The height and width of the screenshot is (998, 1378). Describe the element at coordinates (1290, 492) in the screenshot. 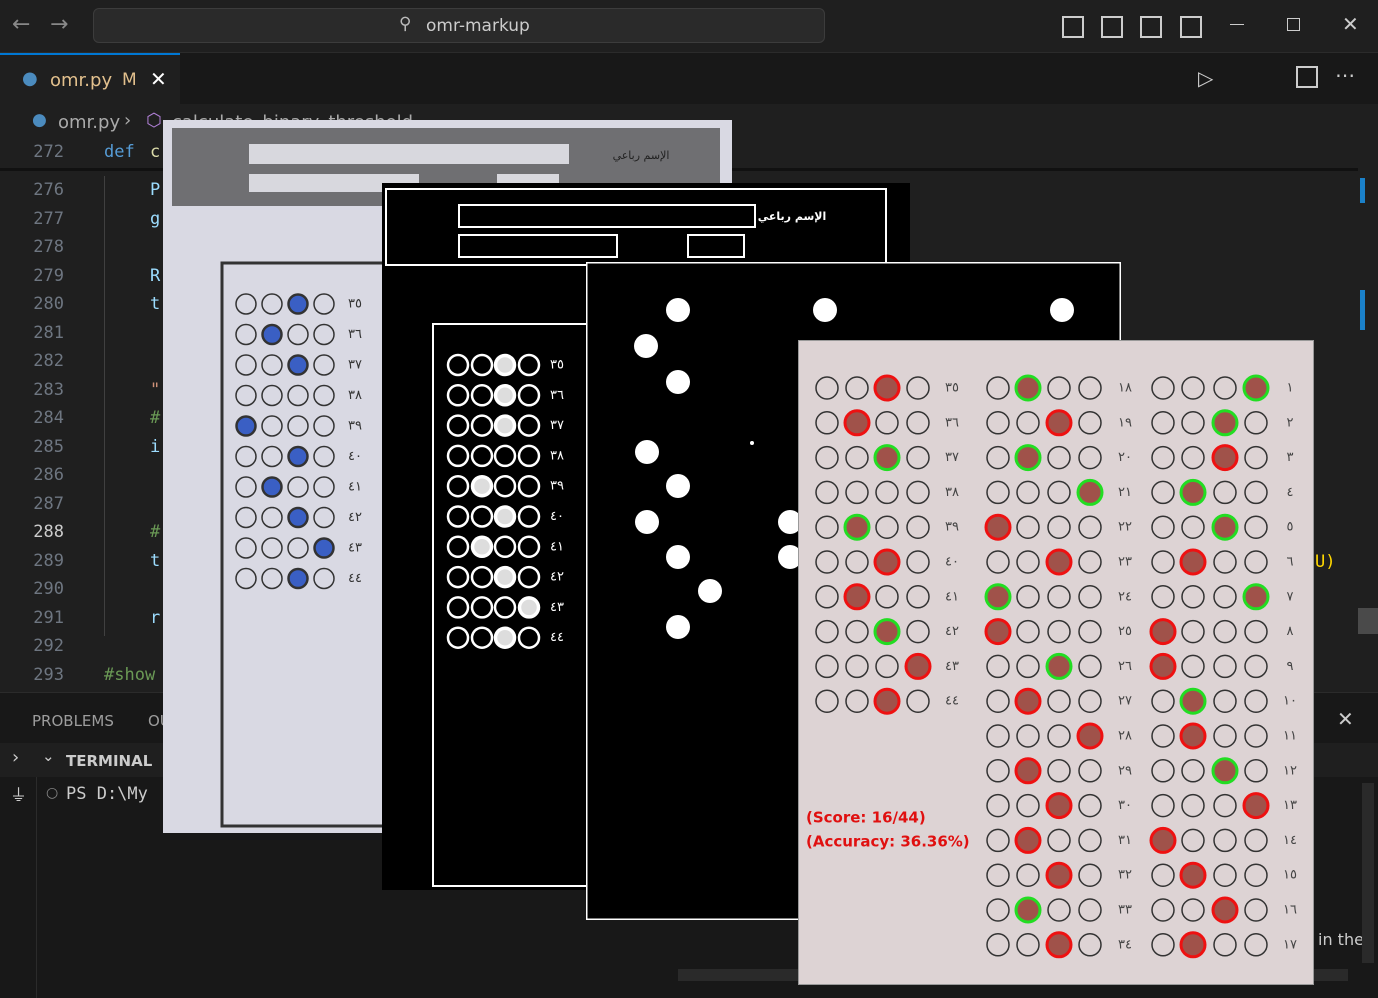

I see `row-label: ٤` at that location.